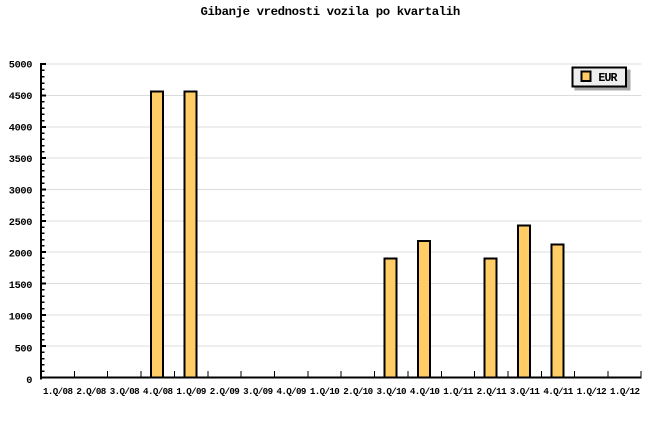  I want to click on svg-text: 5000, so click(20, 66).